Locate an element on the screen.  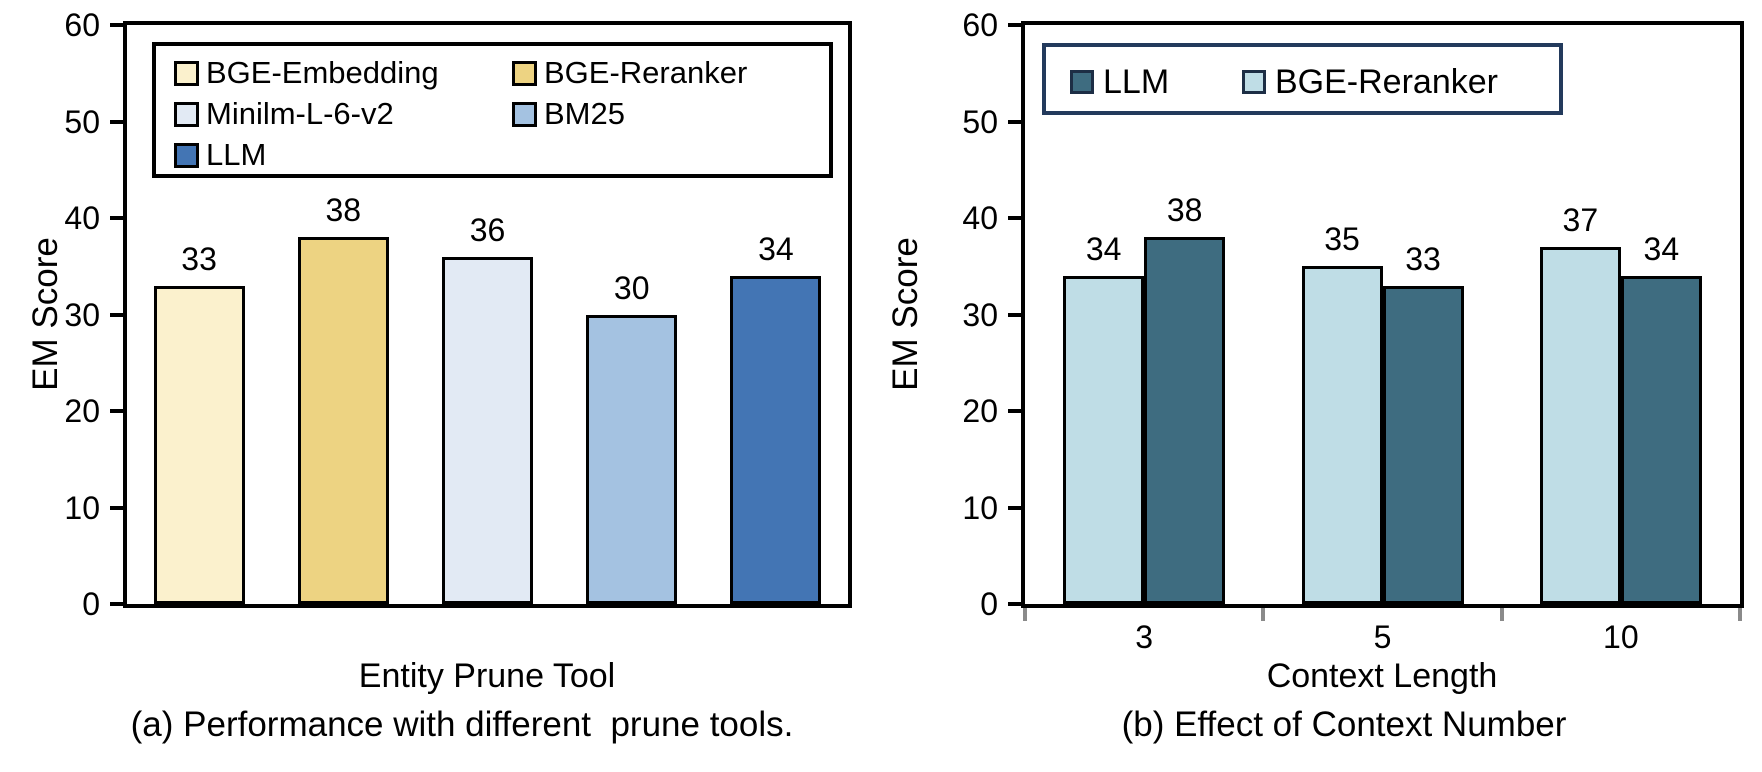
x-tick-label: 10 is located at coordinates (1621, 637).